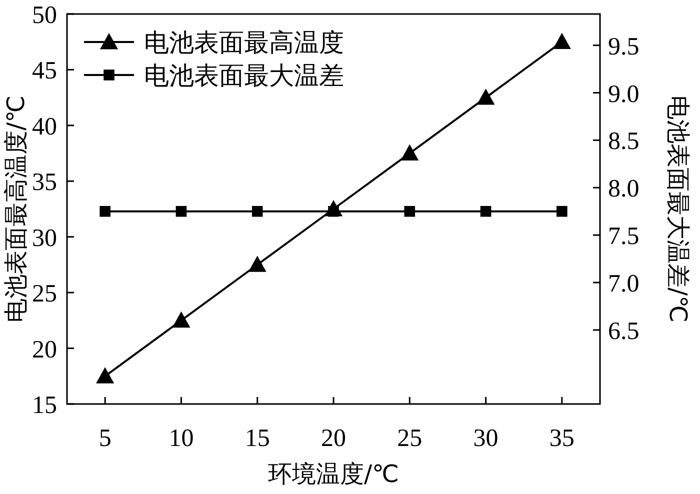 The image size is (700, 494). I want to click on y-tick-label: 50, so click(44, 15).